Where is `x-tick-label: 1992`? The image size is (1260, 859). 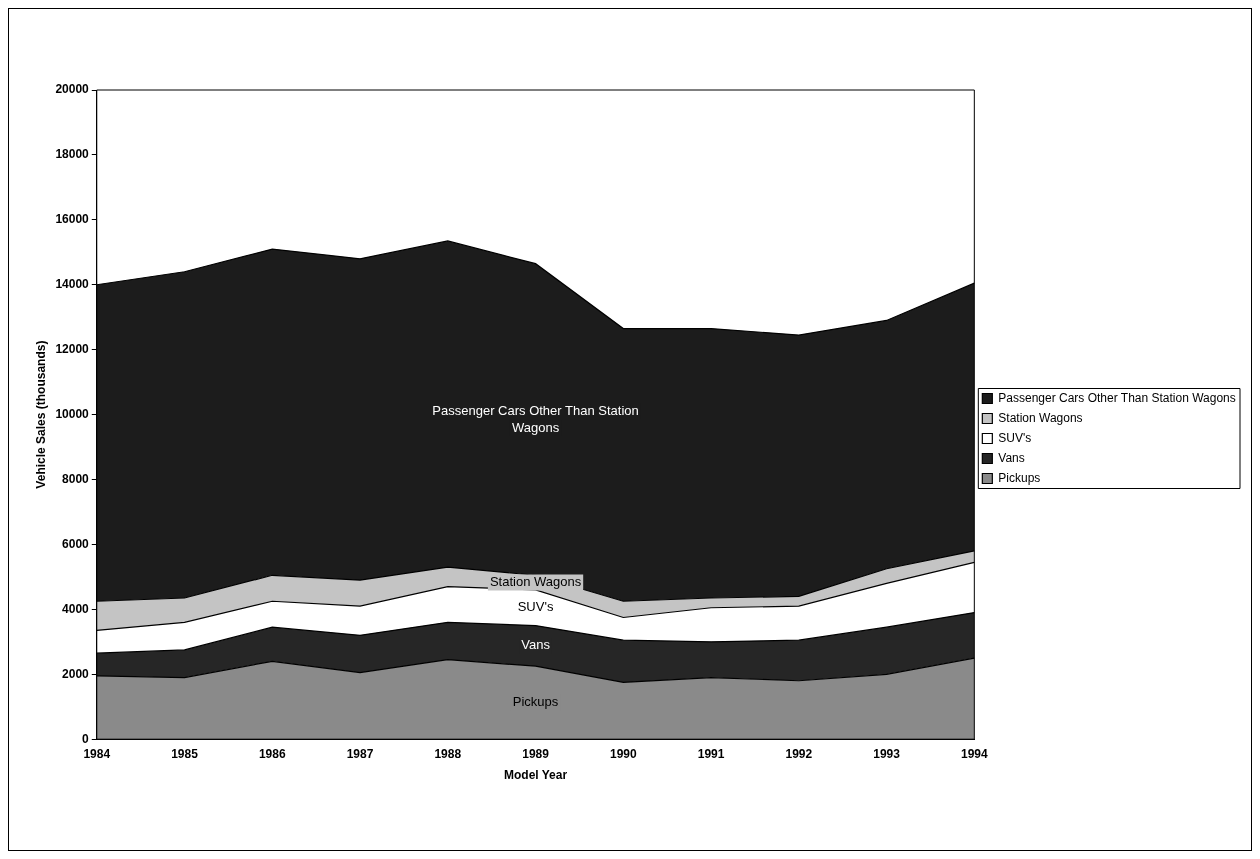
x-tick-label: 1992 is located at coordinates (799, 753).